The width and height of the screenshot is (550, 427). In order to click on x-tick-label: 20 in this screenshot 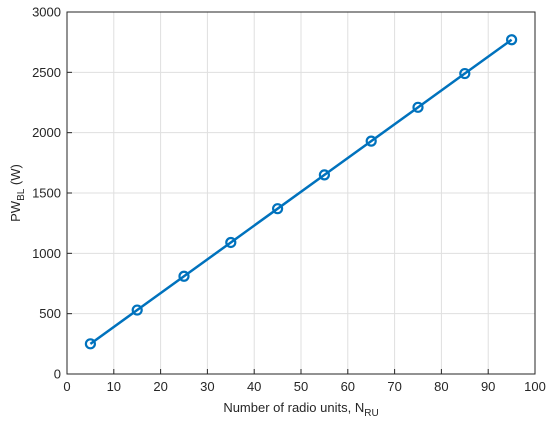, I will do `click(160, 386)`.